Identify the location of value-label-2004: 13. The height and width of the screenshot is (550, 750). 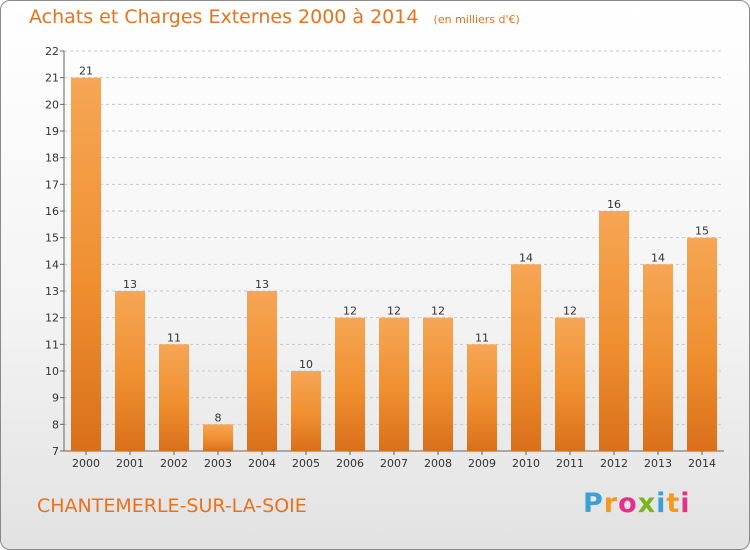
(262, 284).